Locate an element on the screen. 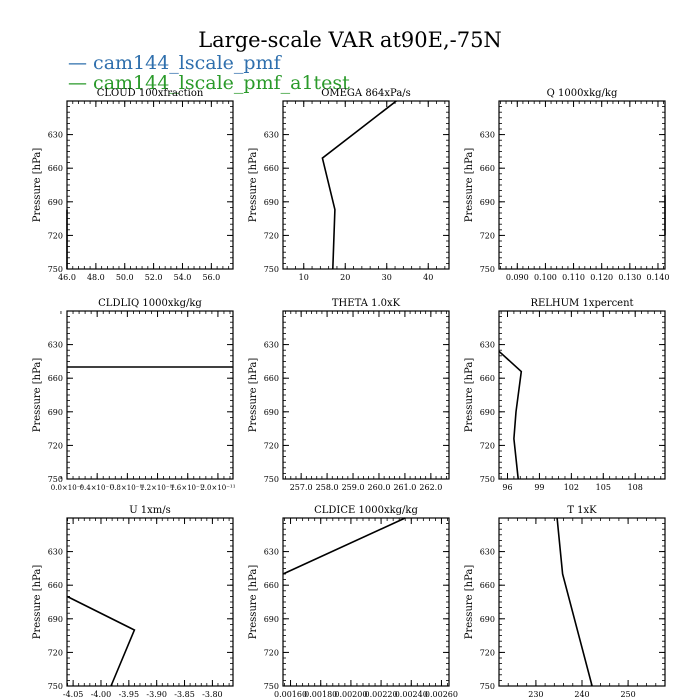  x-tick-label: -3.80 is located at coordinates (212, 694).